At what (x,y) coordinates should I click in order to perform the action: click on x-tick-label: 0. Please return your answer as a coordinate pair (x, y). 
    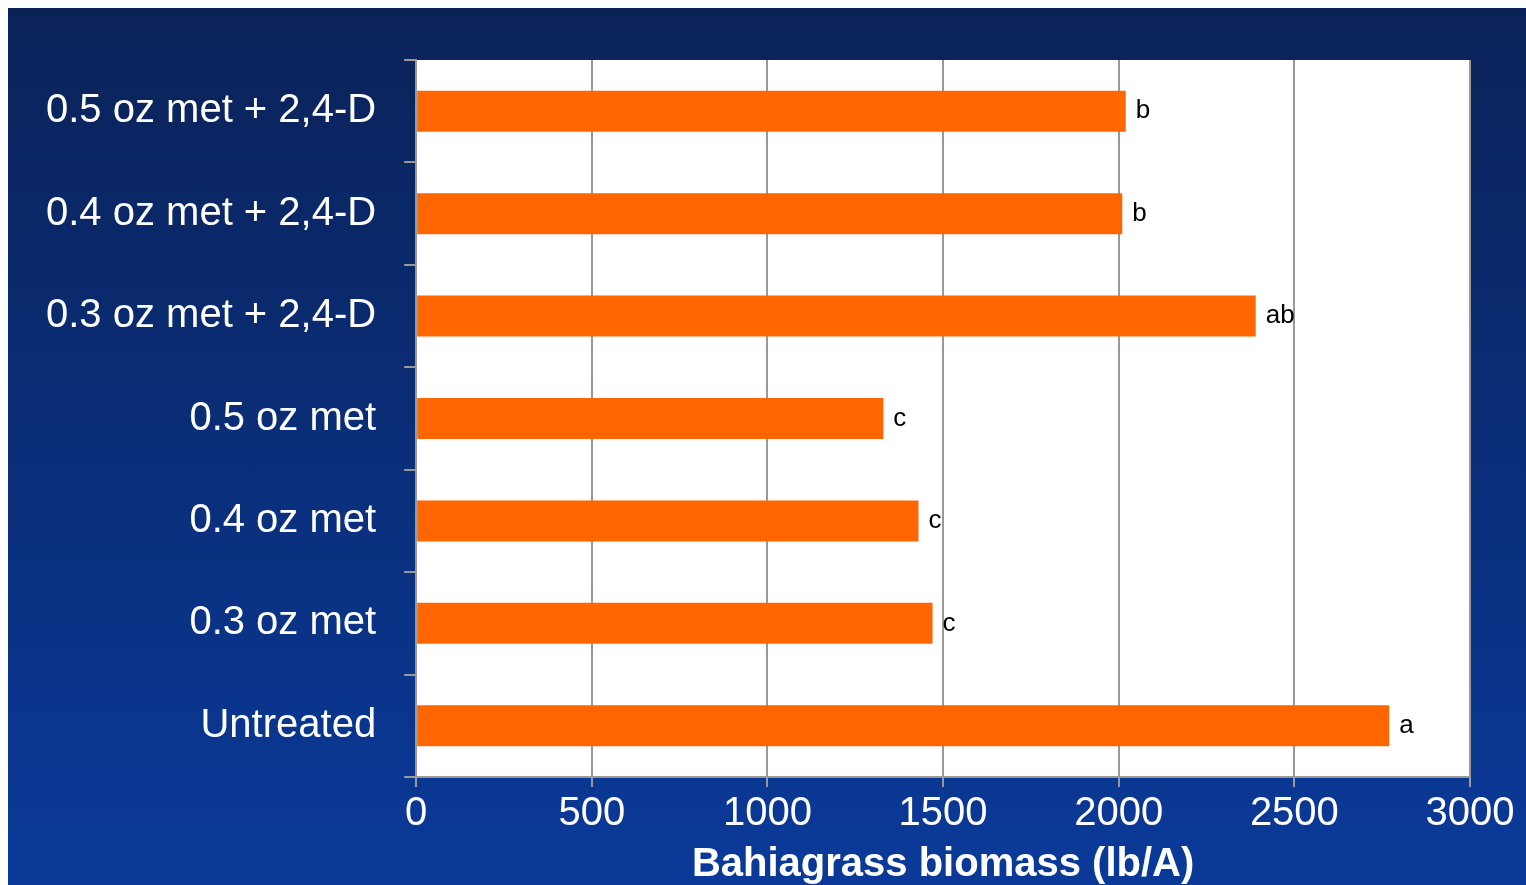
    Looking at the image, I should click on (416, 811).